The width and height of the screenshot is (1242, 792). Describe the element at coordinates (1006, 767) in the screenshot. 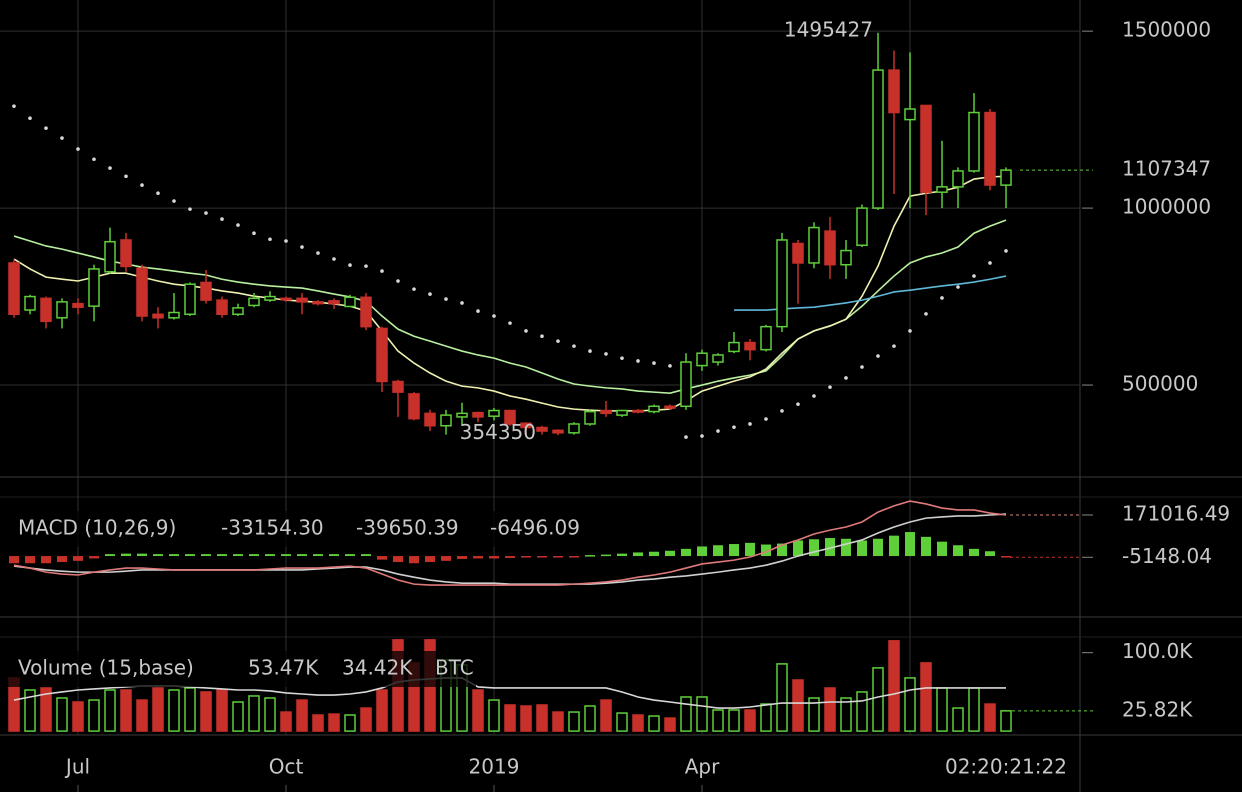

I see `countdown: 02:20:21:22` at that location.